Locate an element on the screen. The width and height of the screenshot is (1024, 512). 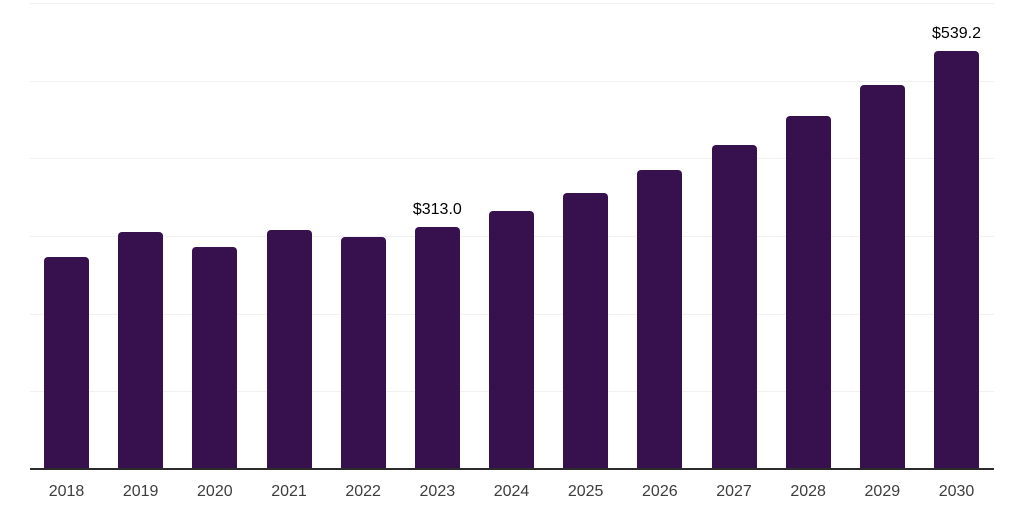
bar-2029 is located at coordinates (882, 277).